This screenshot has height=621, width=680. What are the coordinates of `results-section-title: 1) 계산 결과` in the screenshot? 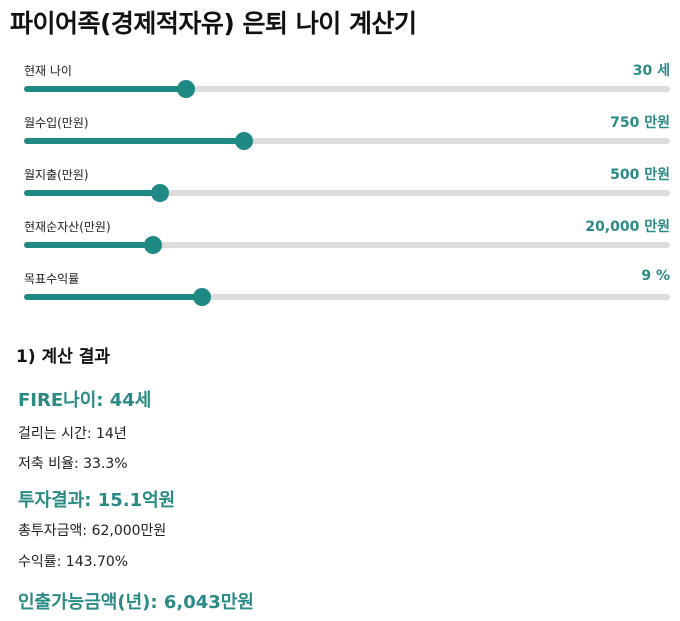 It's located at (63, 357).